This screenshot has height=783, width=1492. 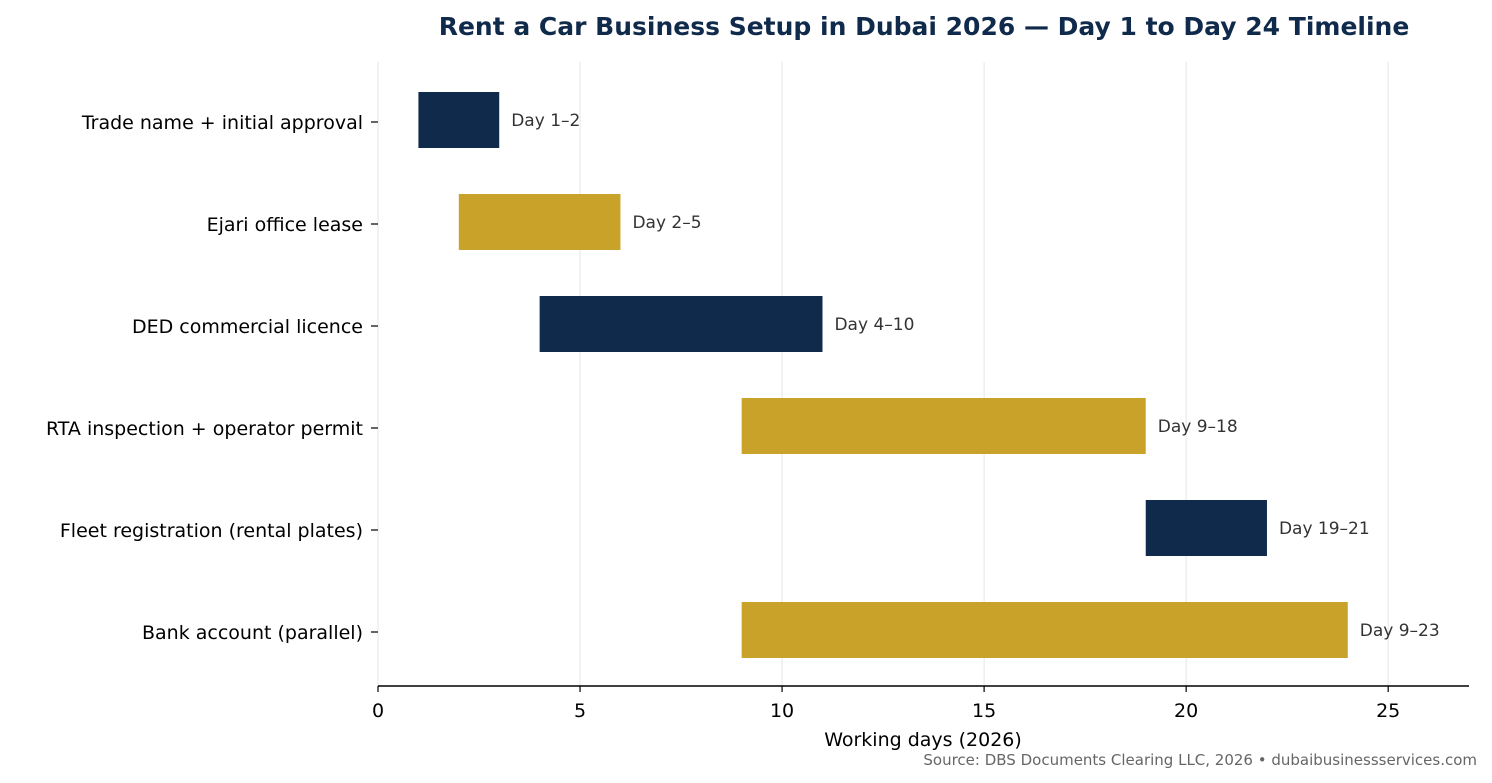 I want to click on bar-duration-label: Day 19–21, so click(x=1324, y=529).